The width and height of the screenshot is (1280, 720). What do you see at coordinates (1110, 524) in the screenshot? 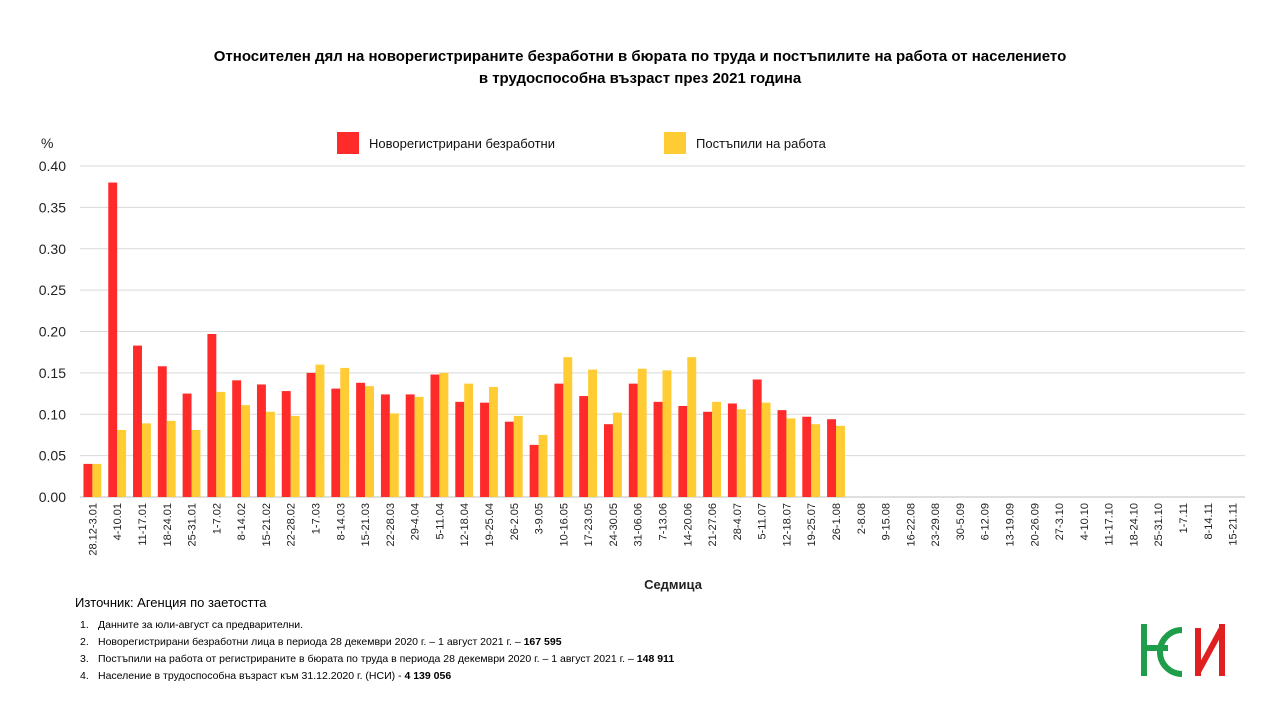
I see `x-tick-label: 11-17.10` at bounding box center [1110, 524].